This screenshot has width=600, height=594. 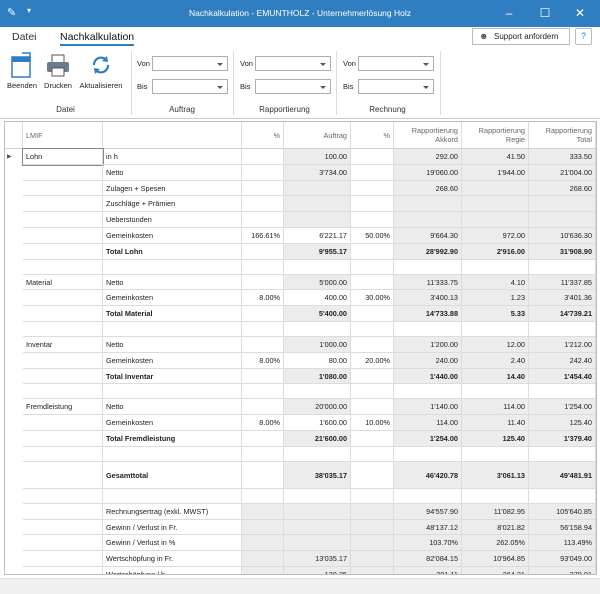 What do you see at coordinates (63, 157) in the screenshot?
I see `cell-cat: Lohn` at bounding box center [63, 157].